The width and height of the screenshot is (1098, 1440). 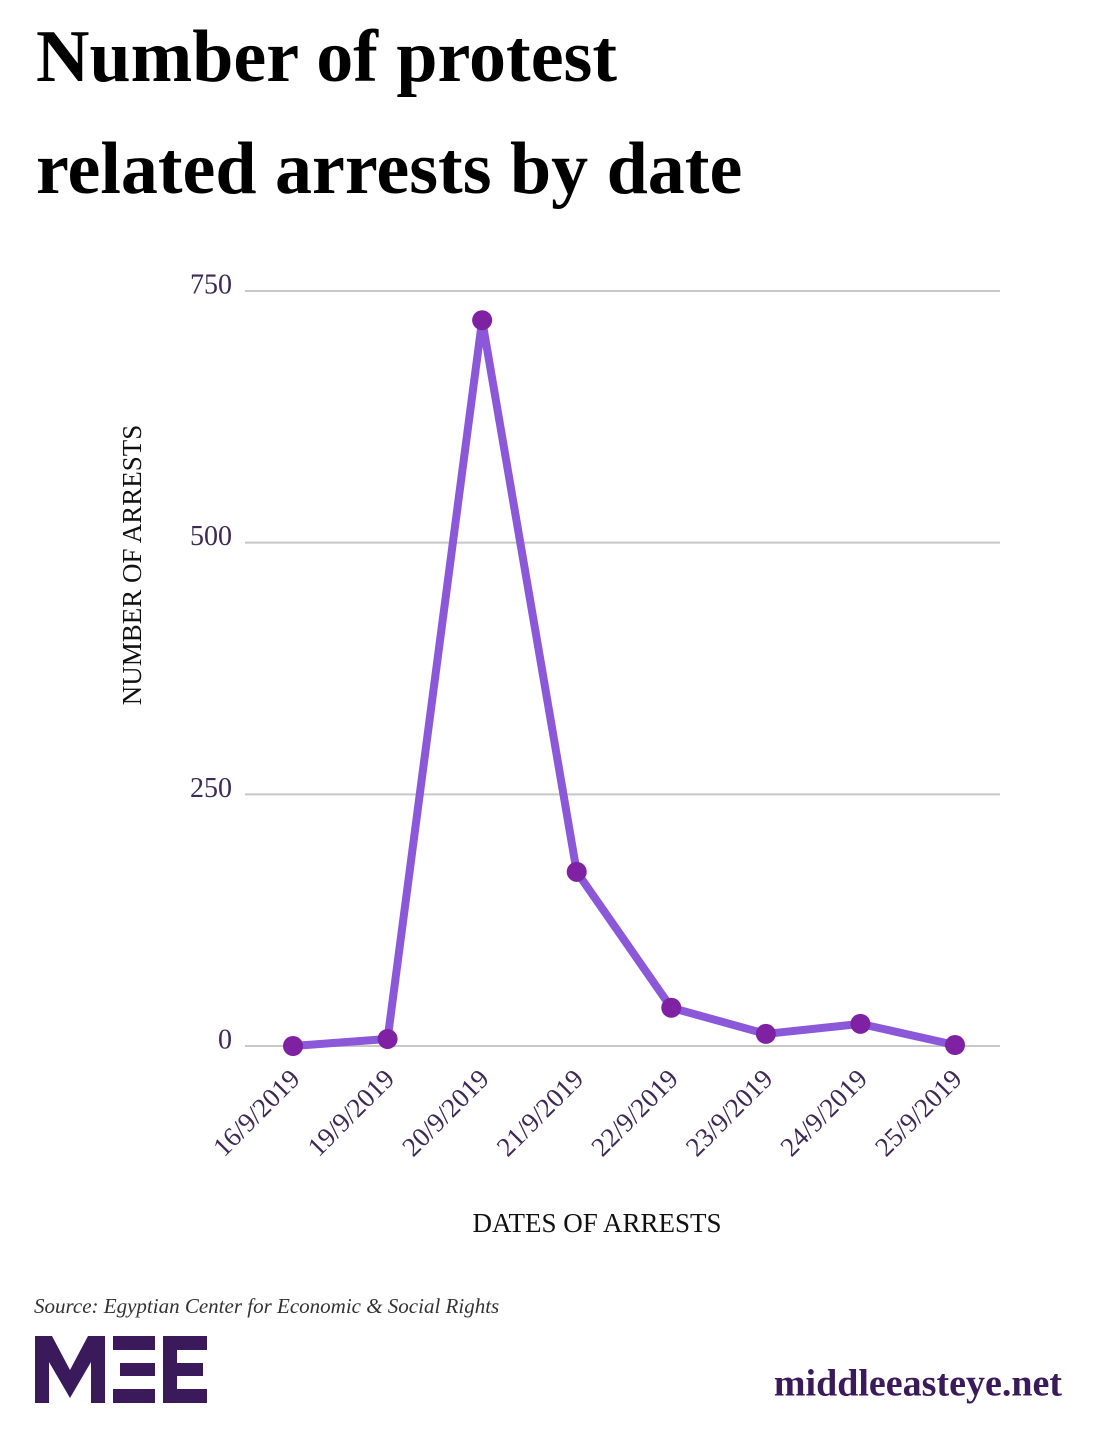 I want to click on y-tick-label: 500, so click(x=211, y=536).